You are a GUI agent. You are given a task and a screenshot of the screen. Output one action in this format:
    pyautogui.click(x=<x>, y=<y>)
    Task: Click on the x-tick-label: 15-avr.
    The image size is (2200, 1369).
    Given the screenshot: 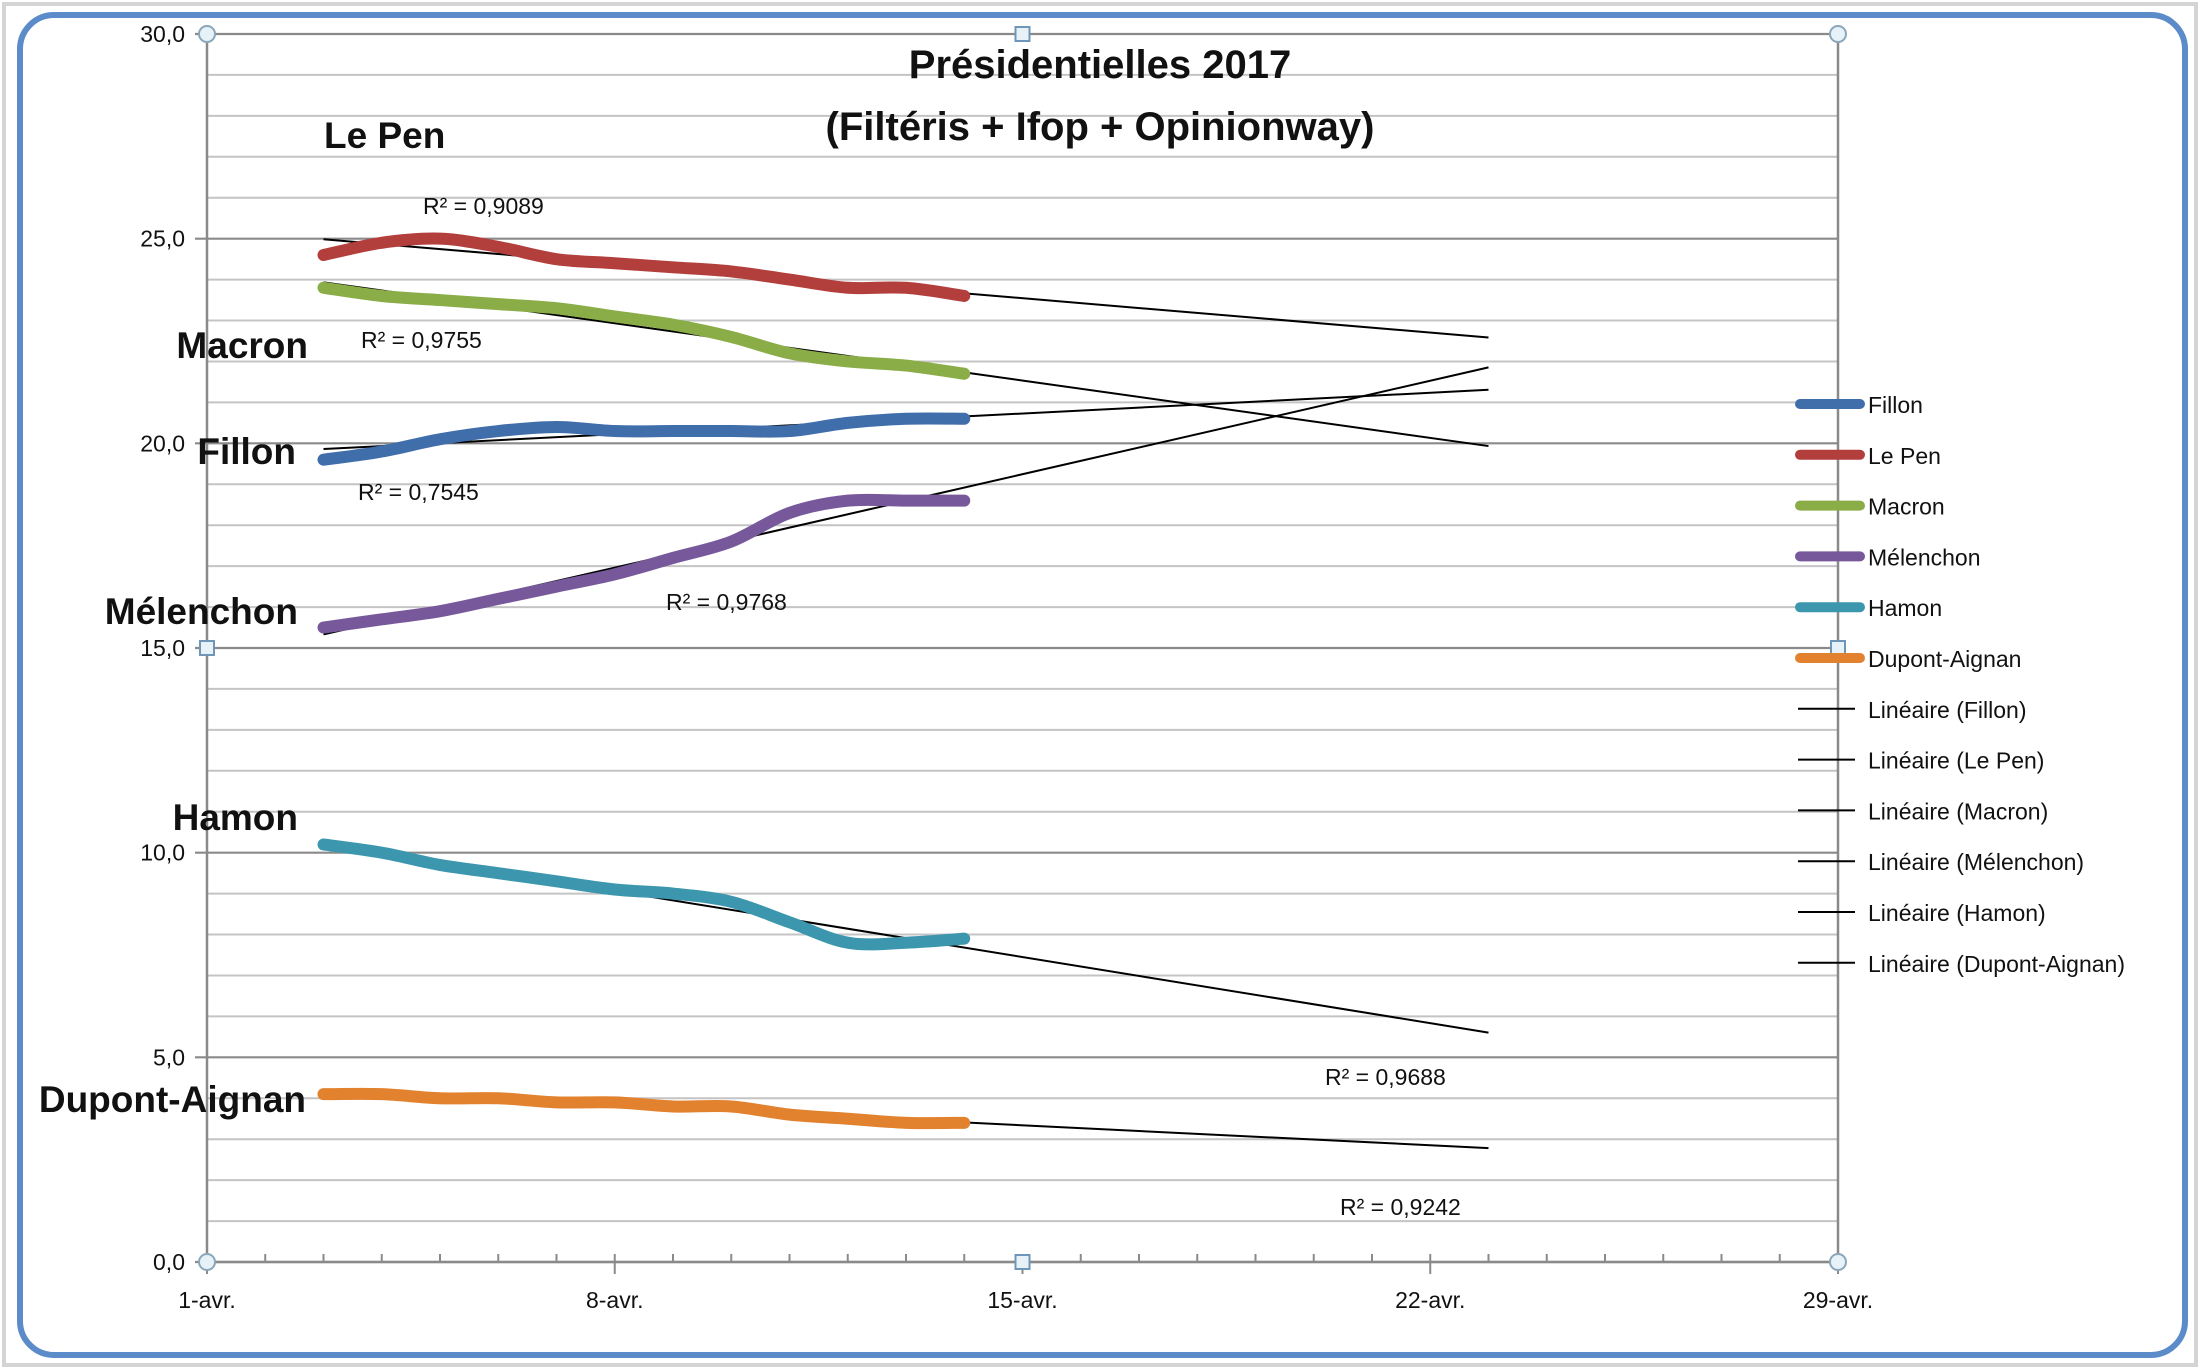 What is the action you would take?
    pyautogui.click(x=1022, y=1300)
    